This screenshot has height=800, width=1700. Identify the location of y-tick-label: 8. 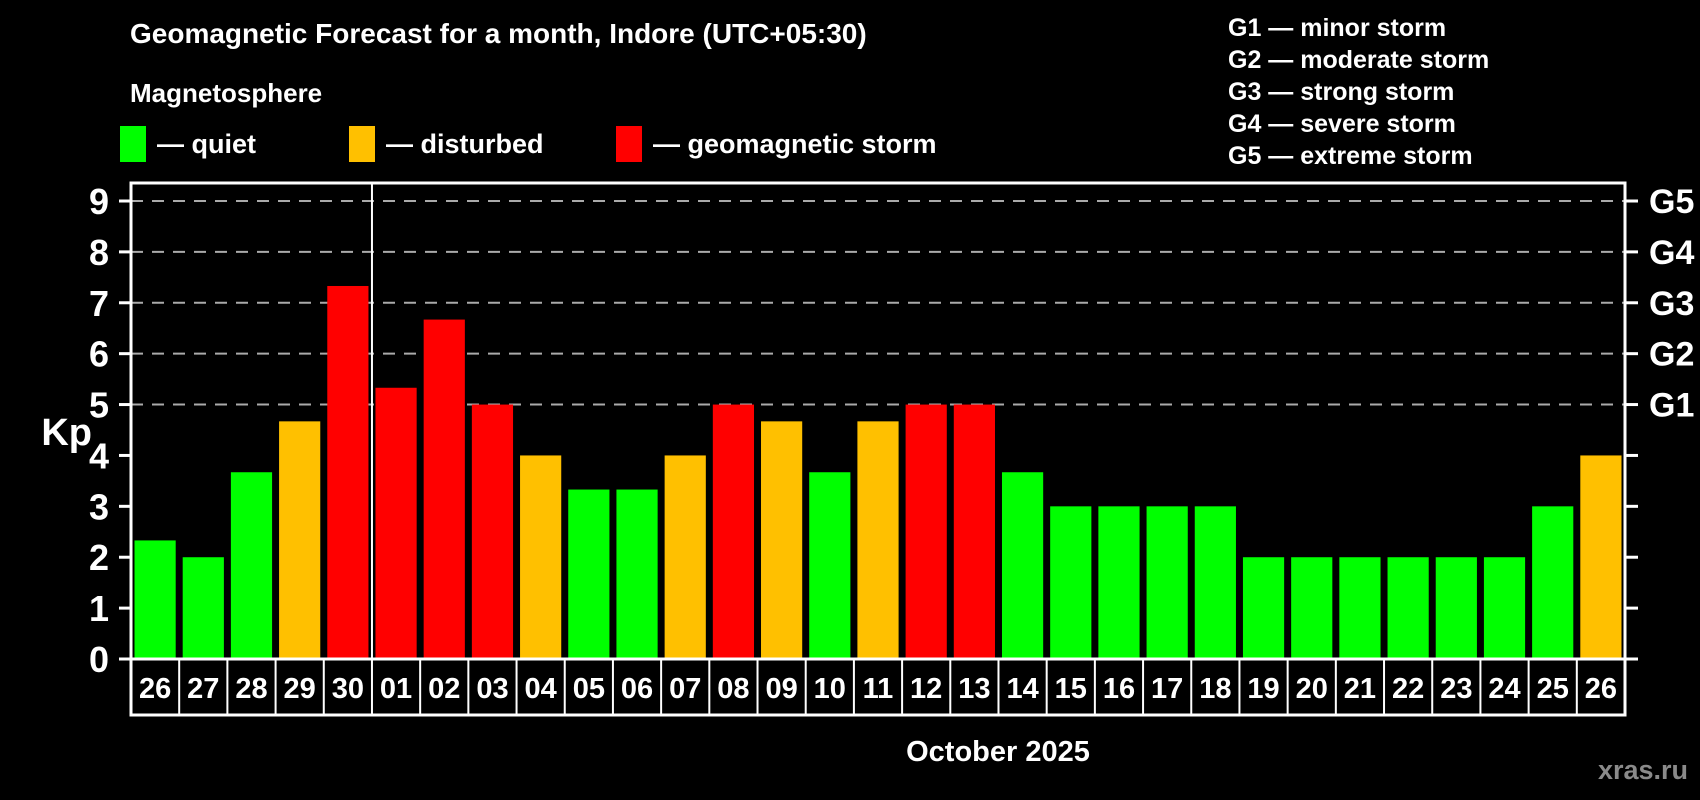
(99, 252).